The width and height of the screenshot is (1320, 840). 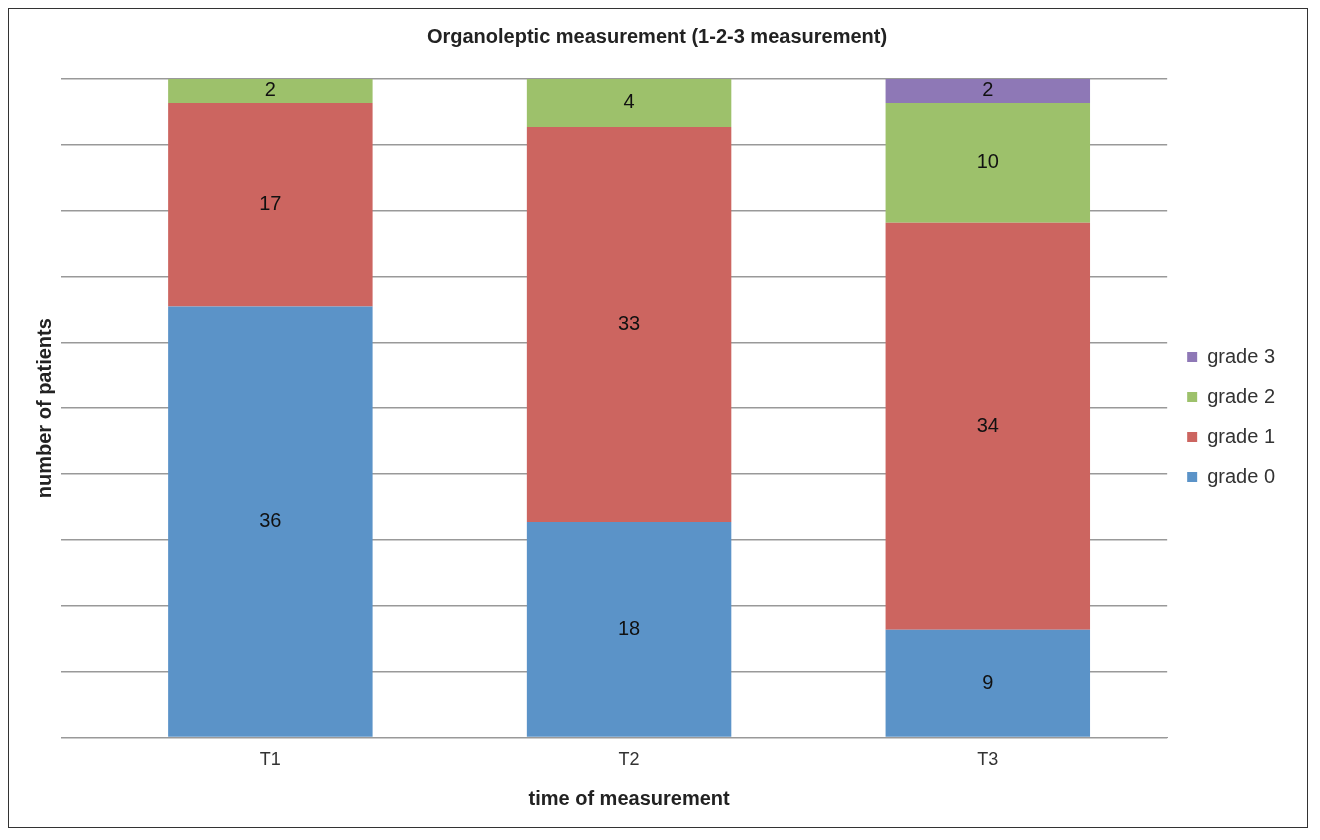 What do you see at coordinates (1241, 475) in the screenshot?
I see `legend-label: grade 0` at bounding box center [1241, 475].